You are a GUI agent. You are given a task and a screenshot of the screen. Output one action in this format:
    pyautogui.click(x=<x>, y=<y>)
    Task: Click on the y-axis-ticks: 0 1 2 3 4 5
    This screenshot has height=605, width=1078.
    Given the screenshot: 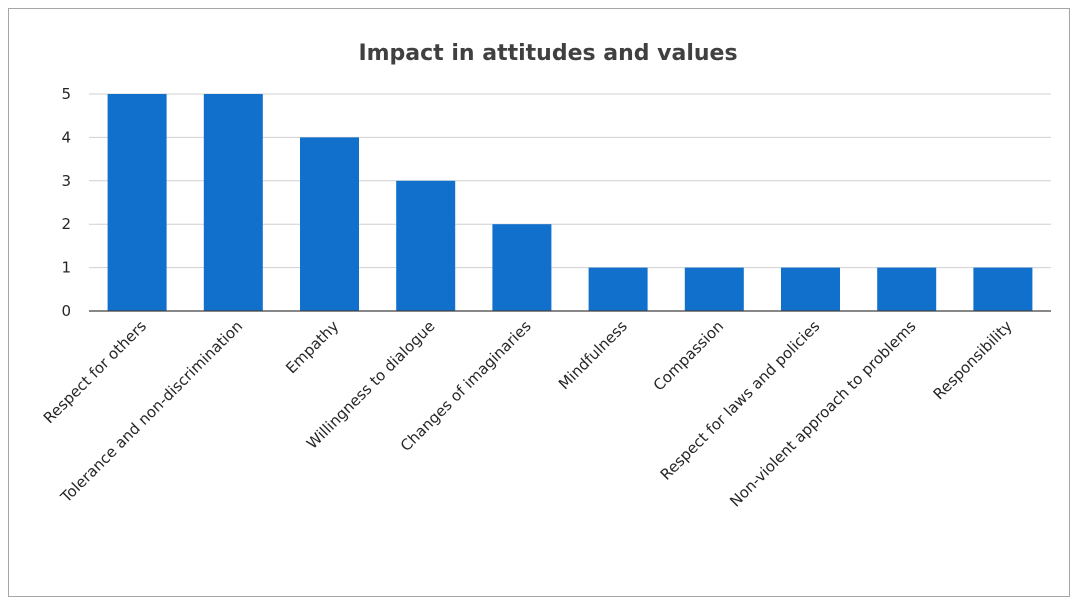 What is the action you would take?
    pyautogui.click(x=66, y=202)
    